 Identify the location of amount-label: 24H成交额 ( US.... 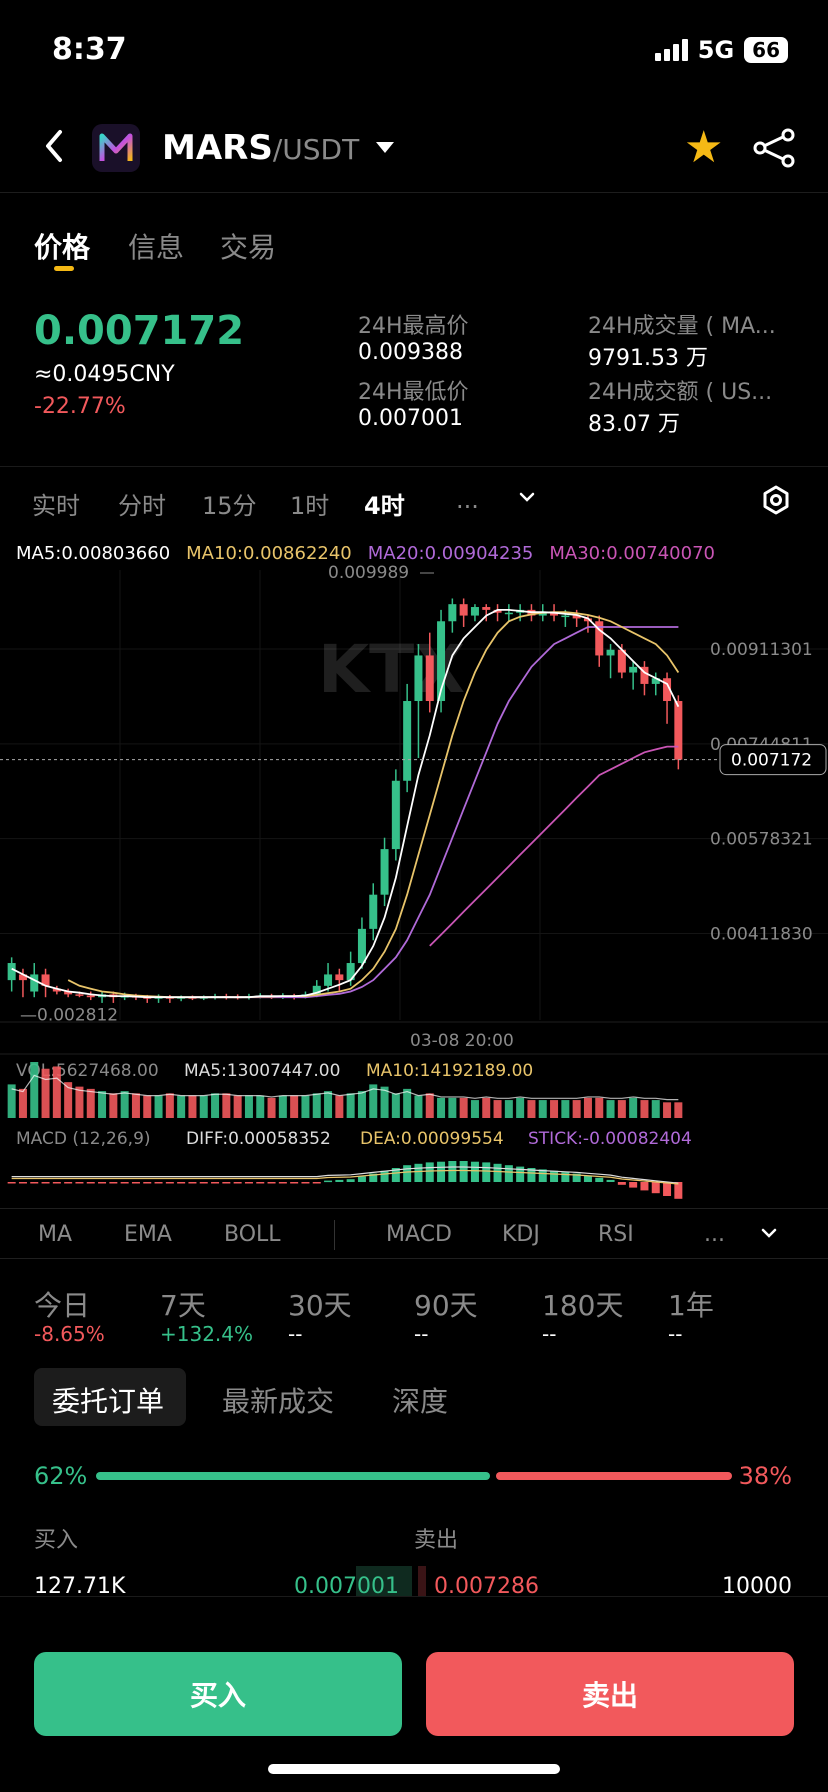
(680, 392).